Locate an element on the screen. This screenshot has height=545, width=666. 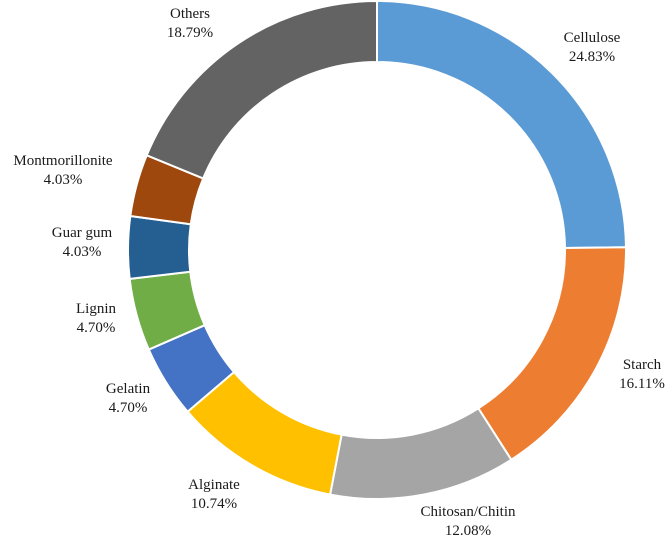
slice-others is located at coordinates (261, 90).